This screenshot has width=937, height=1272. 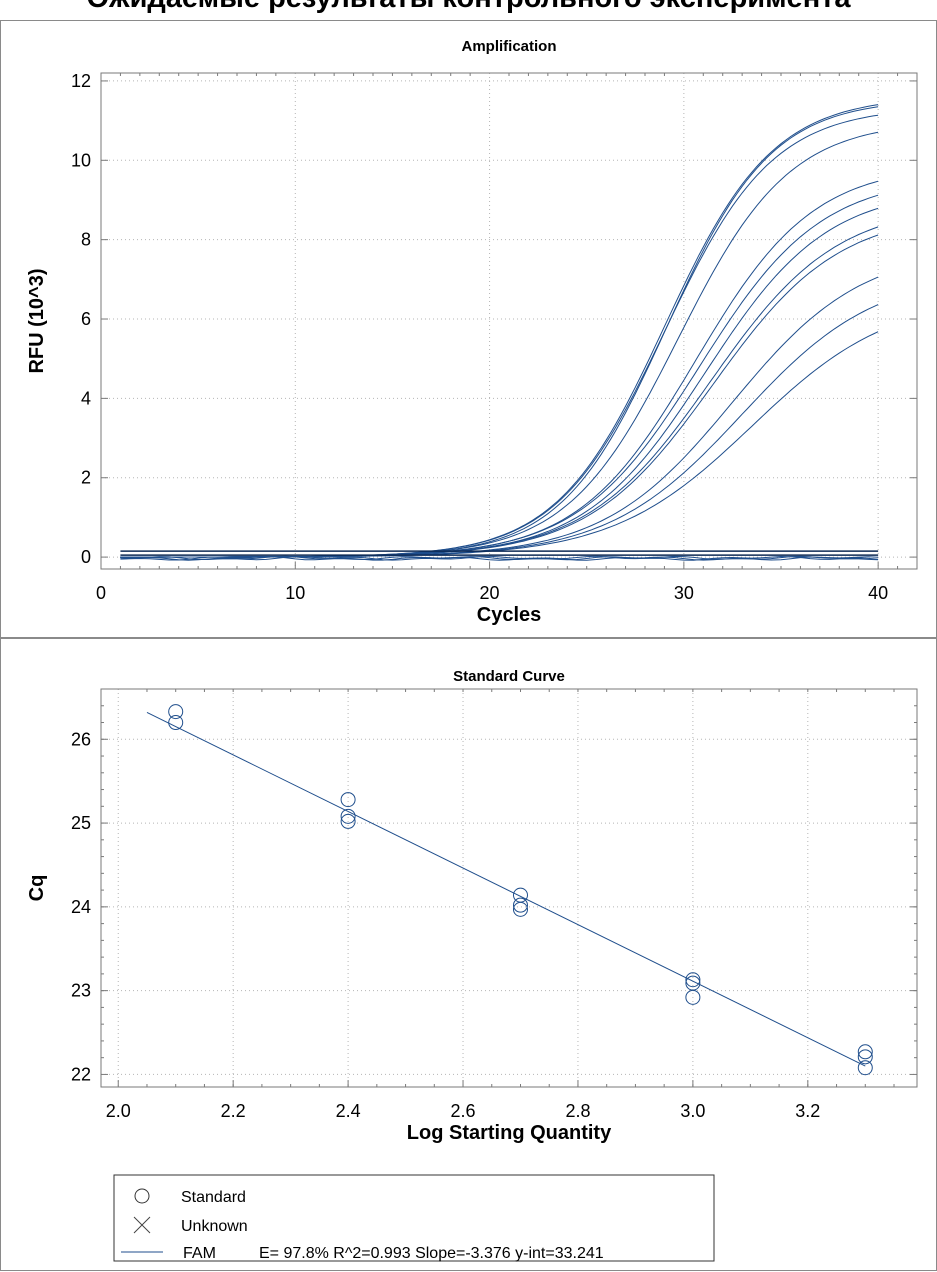 I want to click on legend-frame, so click(x=414, y=1218).